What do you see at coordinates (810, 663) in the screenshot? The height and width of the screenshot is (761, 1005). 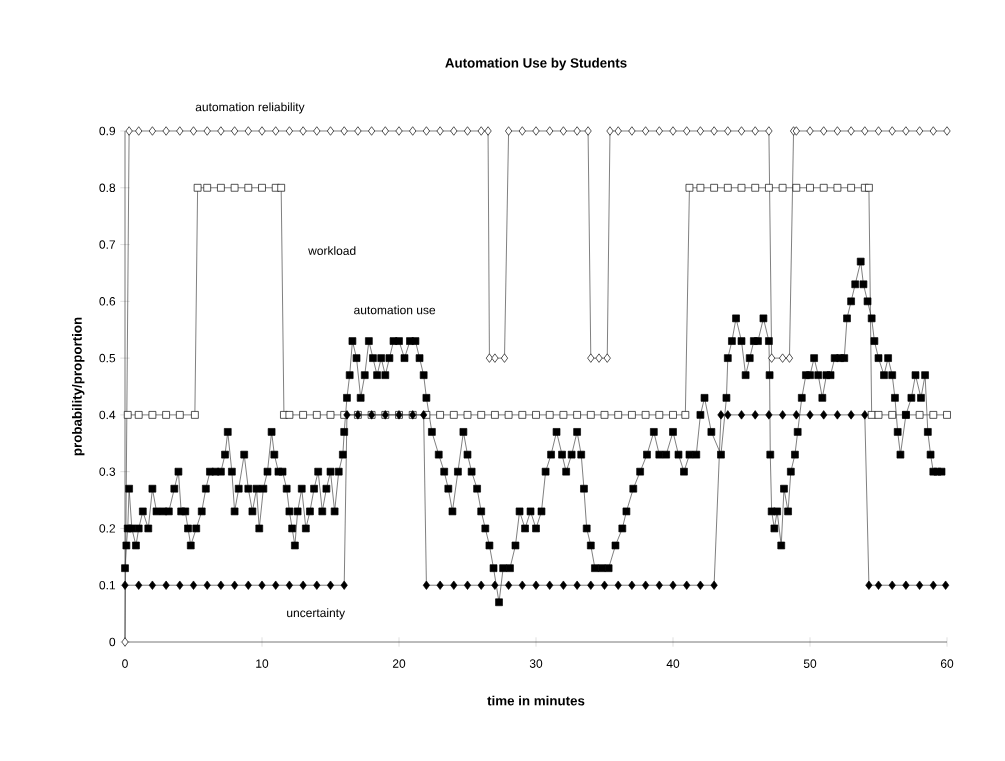 I see `x-tick-label: 50` at bounding box center [810, 663].